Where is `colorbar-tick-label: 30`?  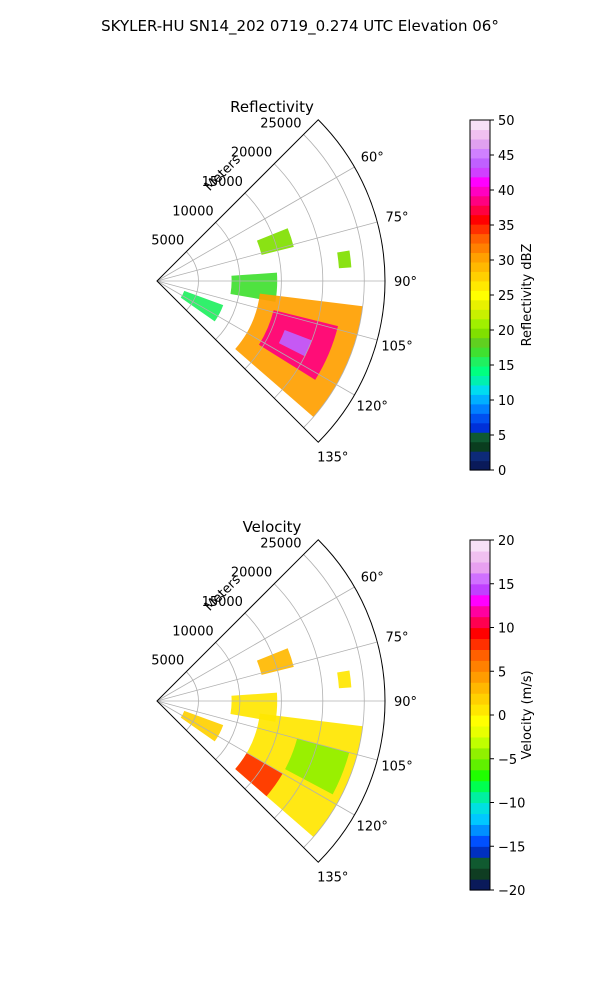 colorbar-tick-label: 30 is located at coordinates (506, 261).